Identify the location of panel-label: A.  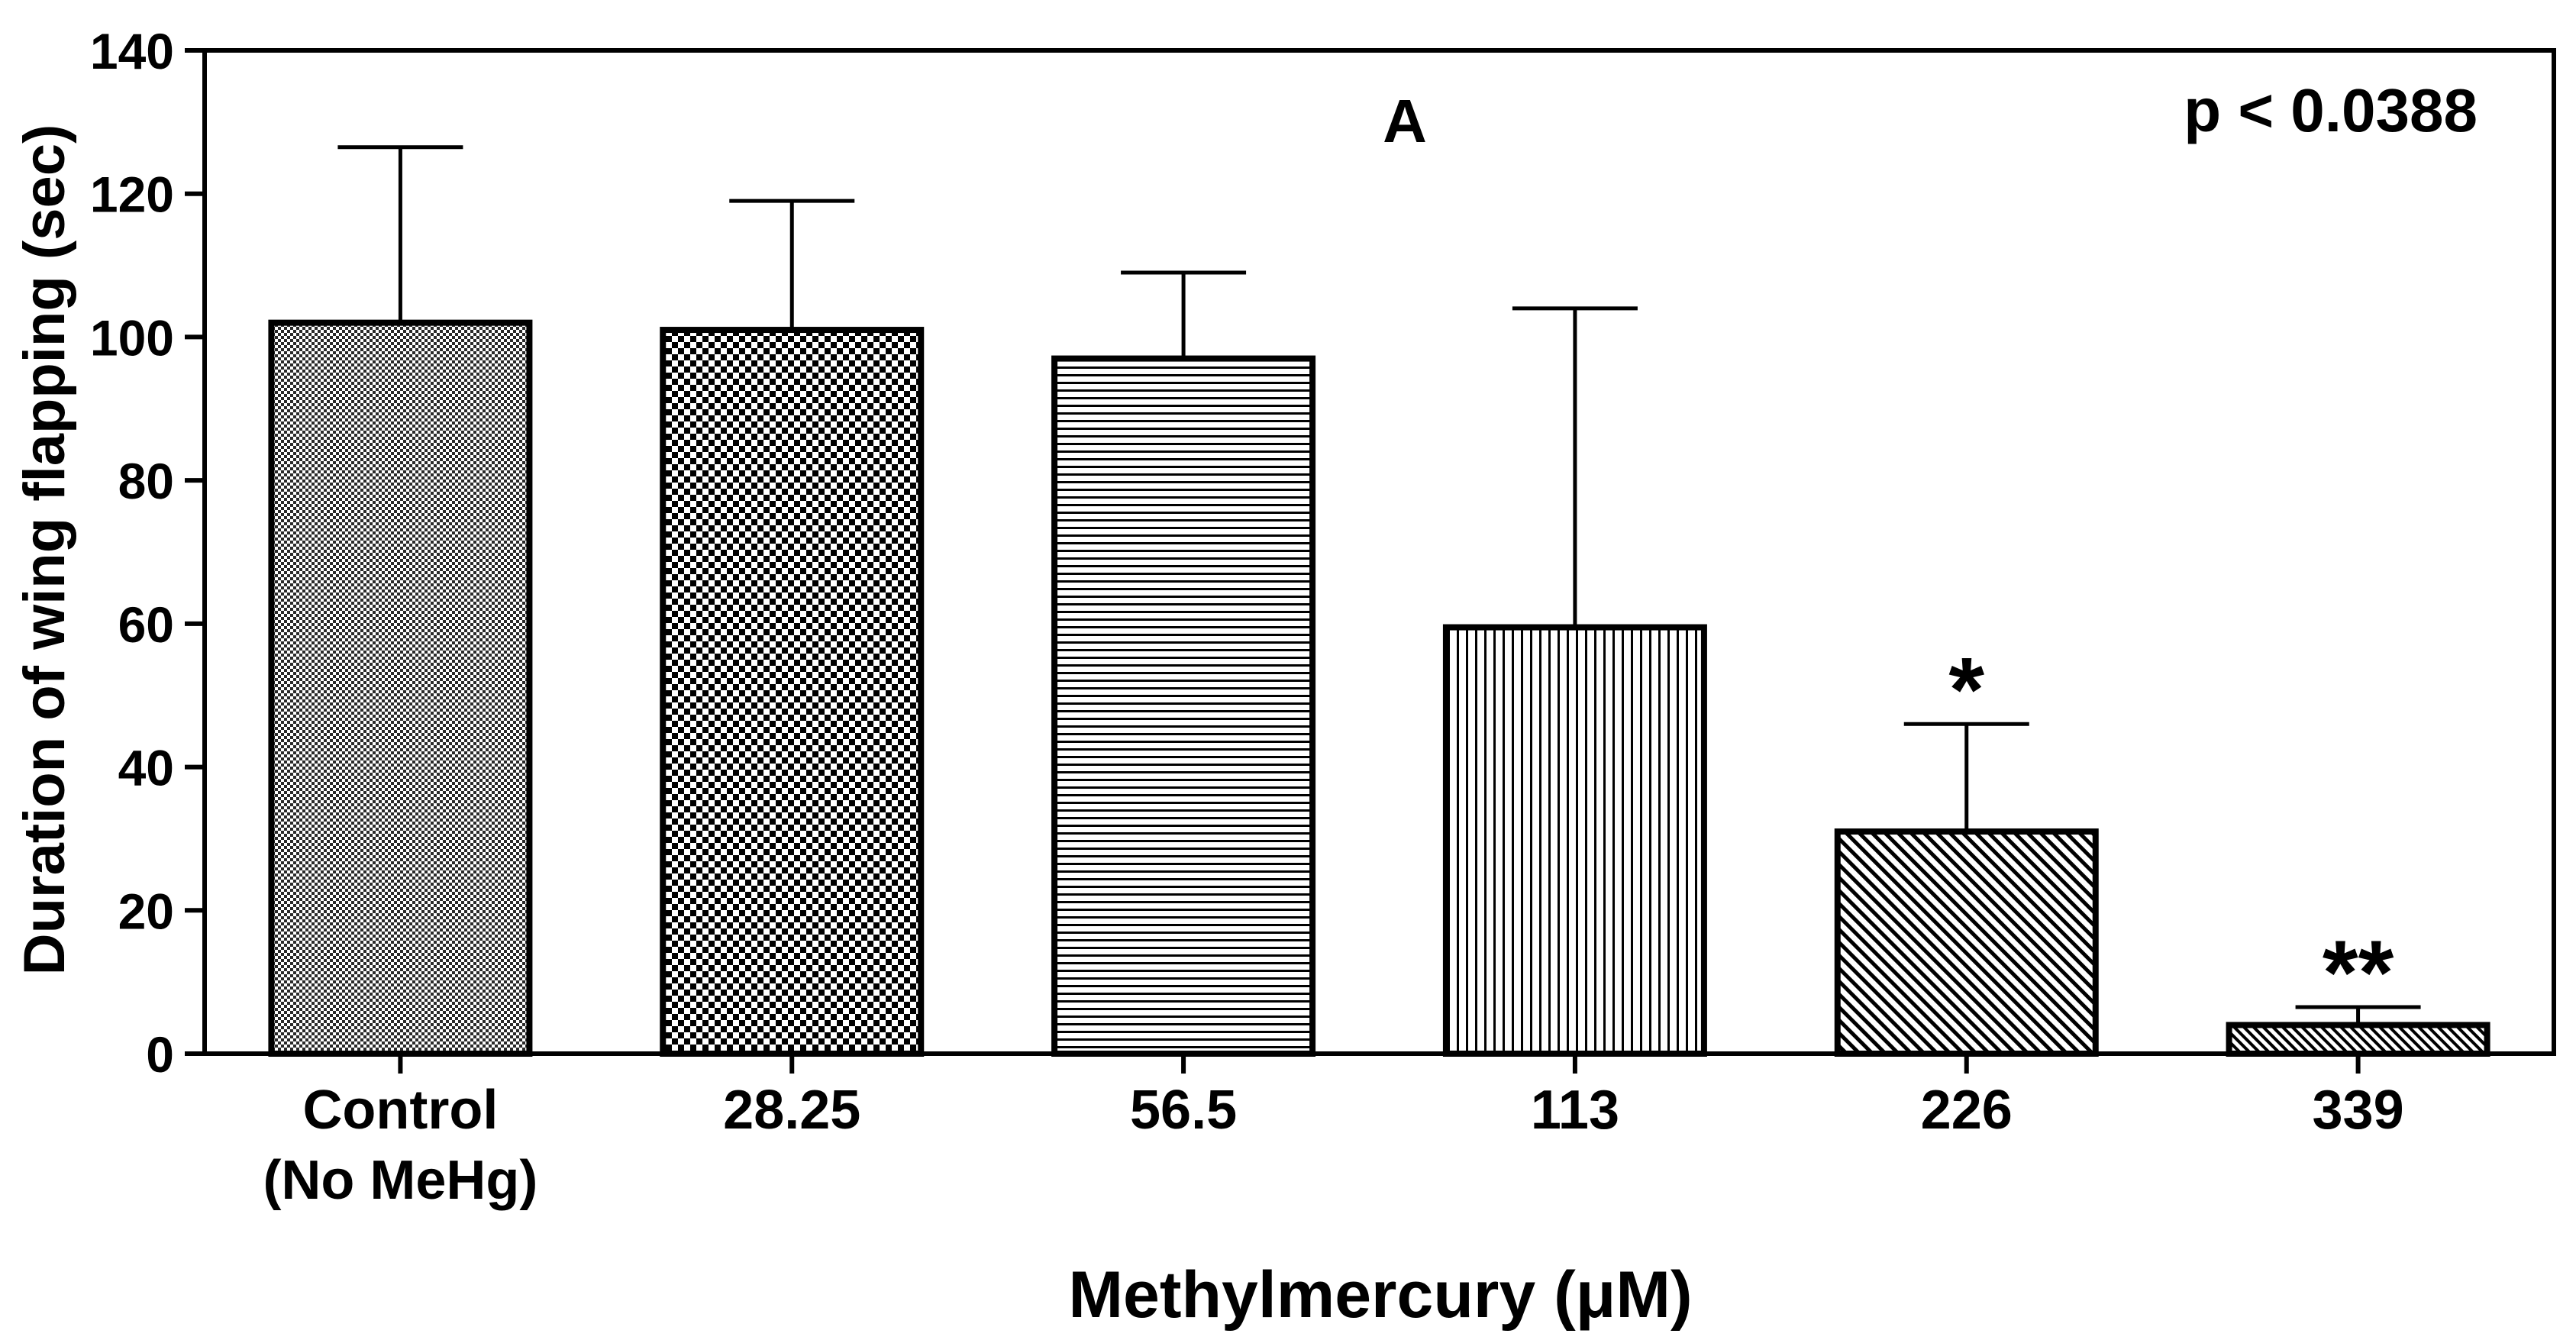
(1405, 121).